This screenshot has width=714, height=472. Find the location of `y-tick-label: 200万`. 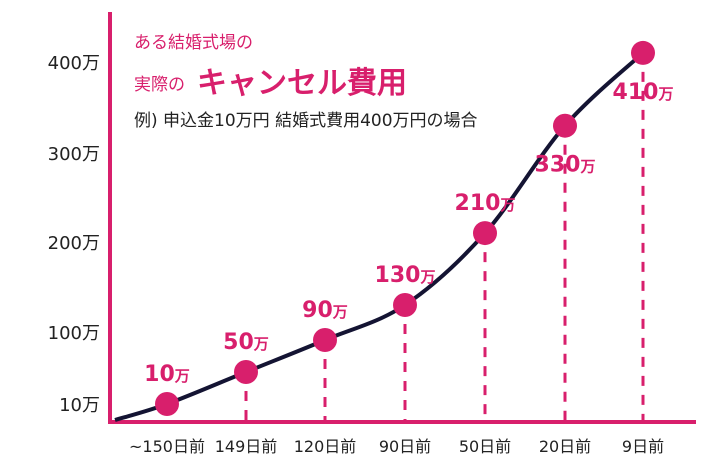

y-tick-label: 200万 is located at coordinates (74, 243).